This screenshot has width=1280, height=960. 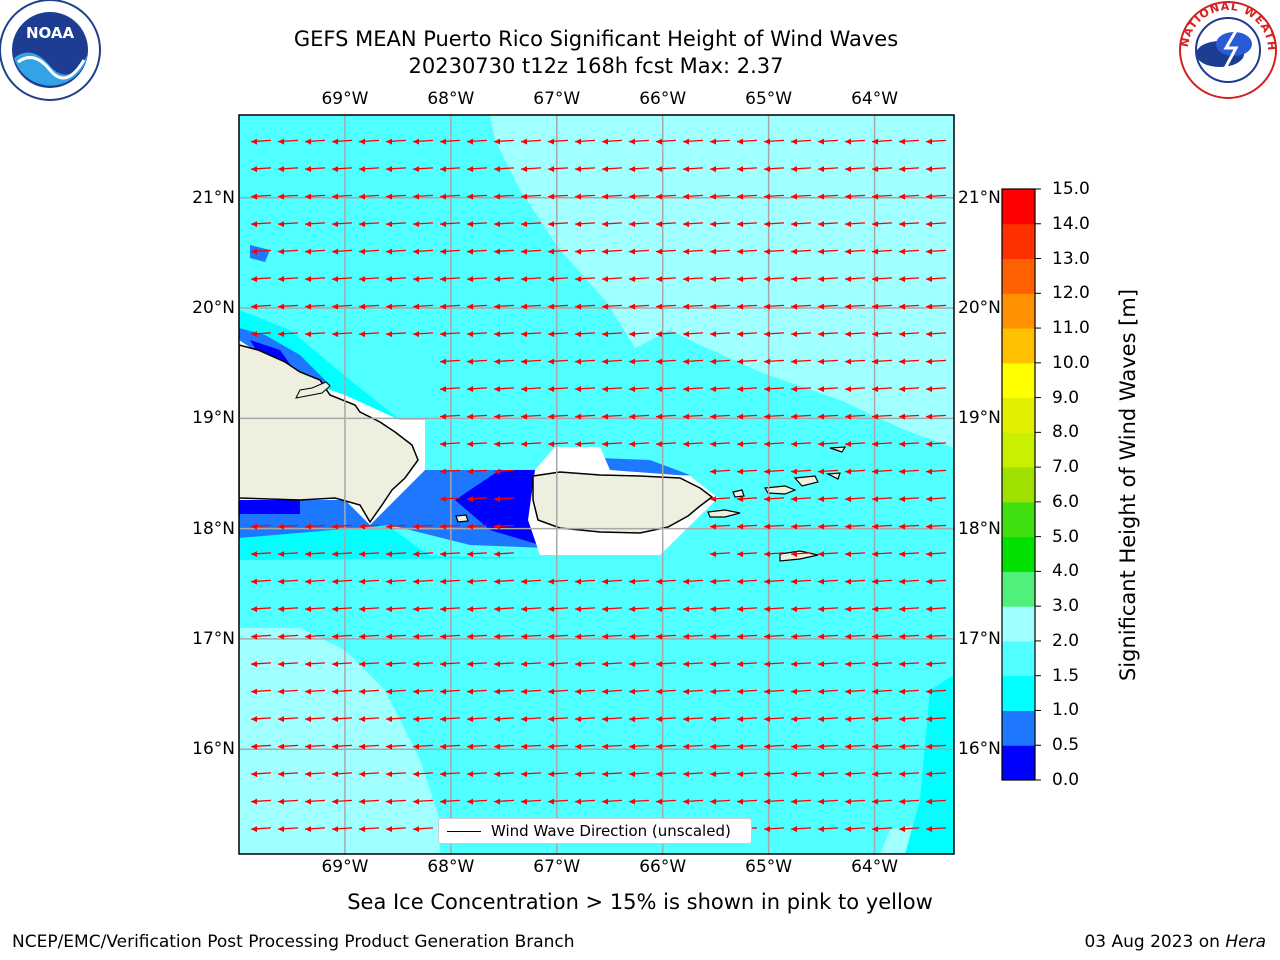 What do you see at coordinates (639, 26) in the screenshot?
I see `svg-text: NATIONAL WEATHER SERVICE` at bounding box center [639, 26].